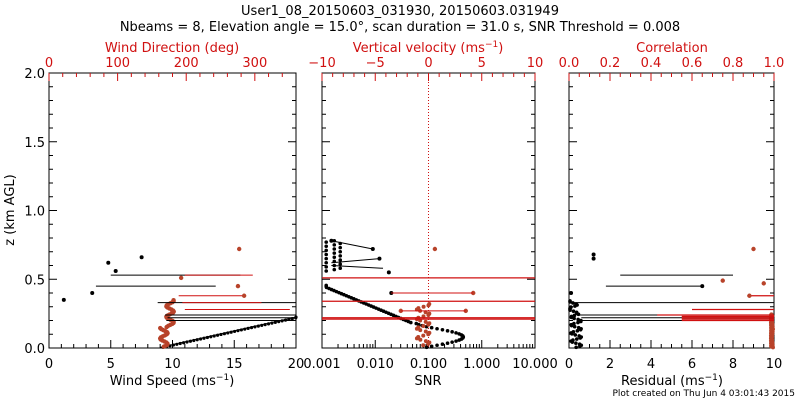 This screenshot has height=400, width=800. What do you see at coordinates (117, 63) in the screenshot?
I see `top-tick-label: 100` at bounding box center [117, 63].